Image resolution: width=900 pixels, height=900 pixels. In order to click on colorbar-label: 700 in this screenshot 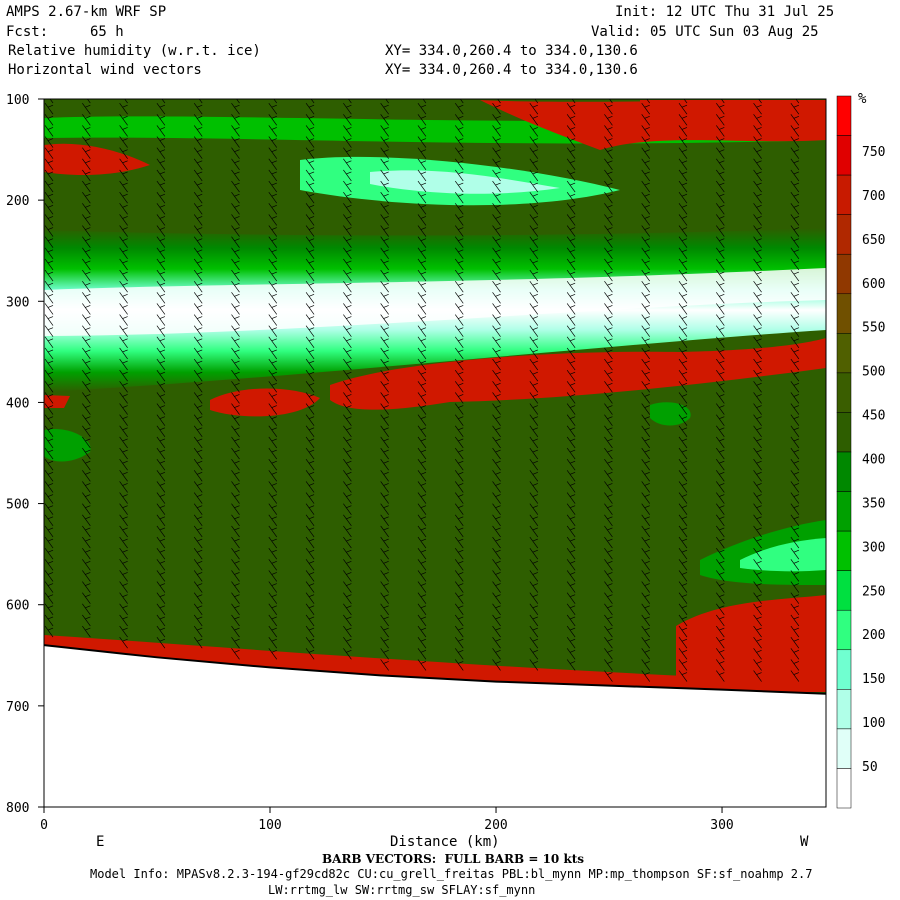, I will do `click(873, 196)`.